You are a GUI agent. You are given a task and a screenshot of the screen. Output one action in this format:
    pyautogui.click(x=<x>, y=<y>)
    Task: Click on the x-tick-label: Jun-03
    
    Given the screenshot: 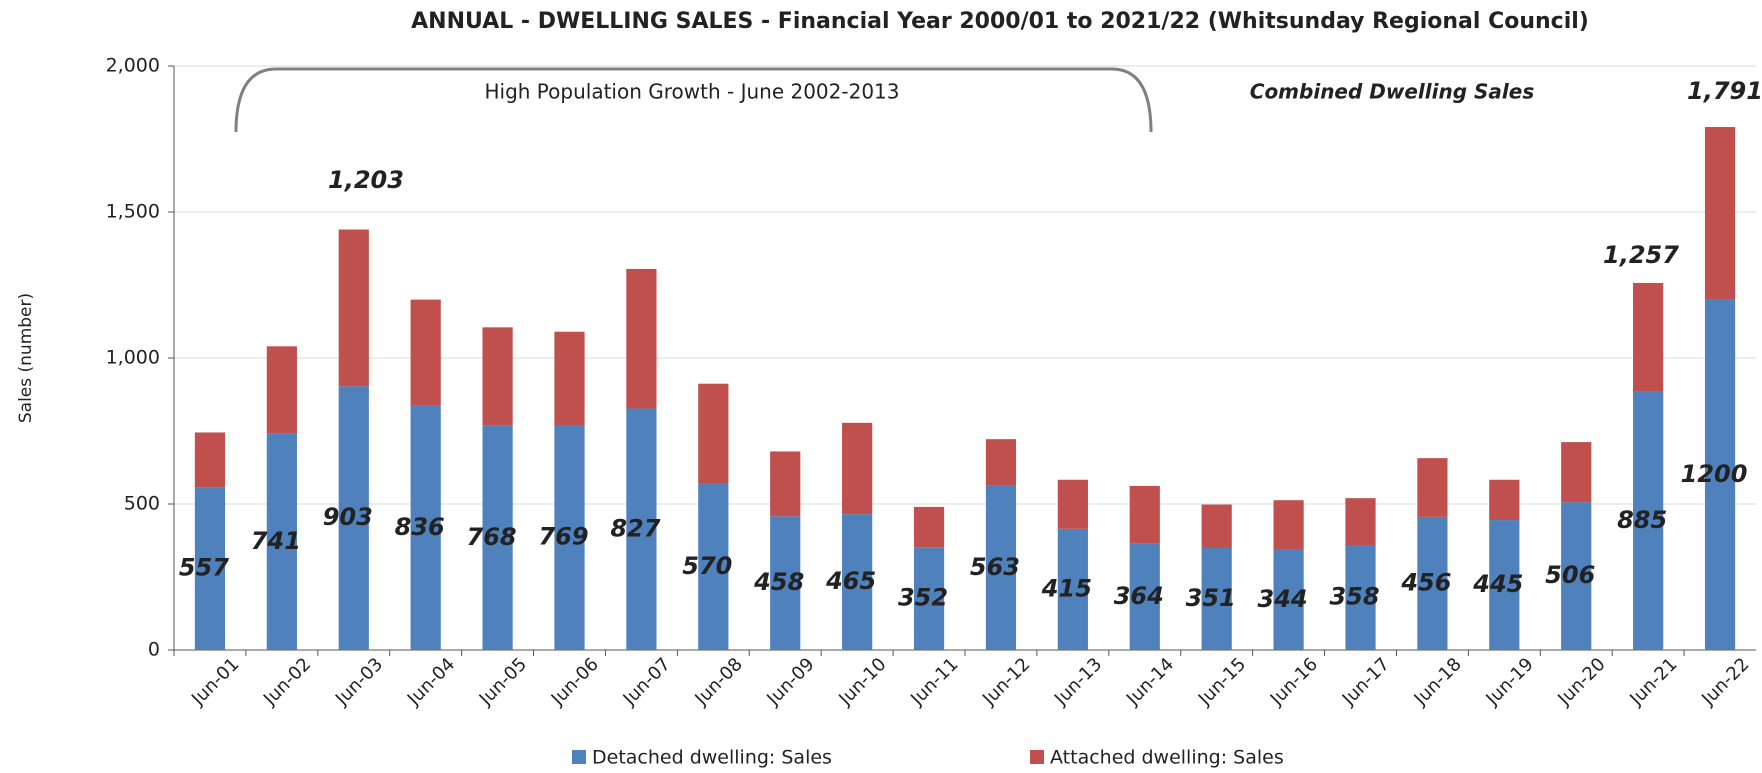 What is the action you would take?
    pyautogui.click(x=359, y=682)
    